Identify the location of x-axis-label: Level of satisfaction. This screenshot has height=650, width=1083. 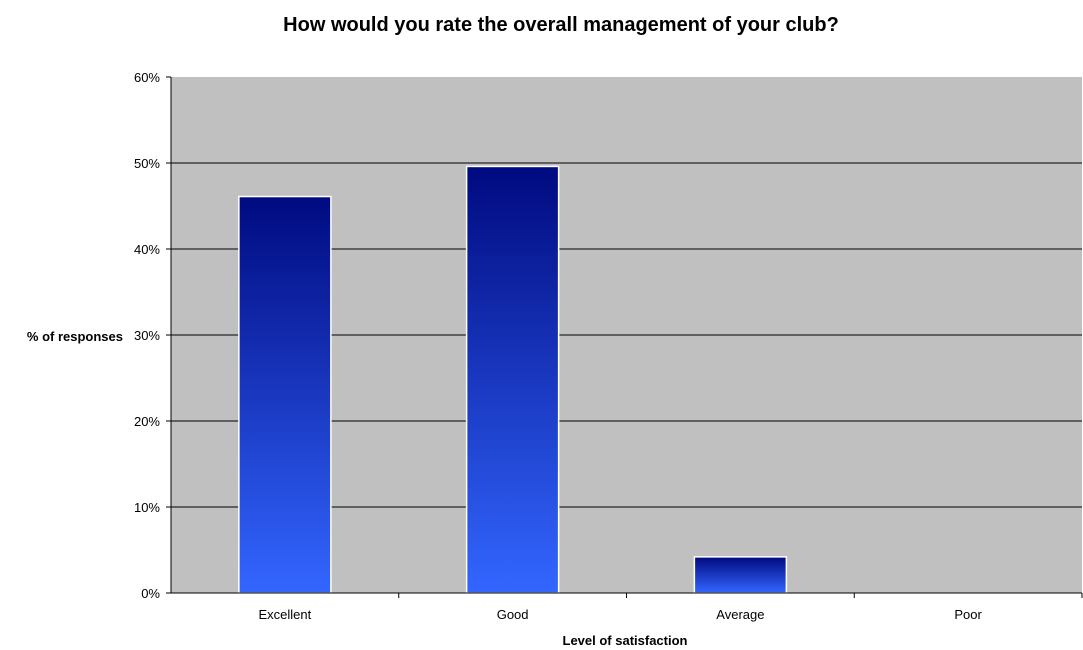
(625, 640).